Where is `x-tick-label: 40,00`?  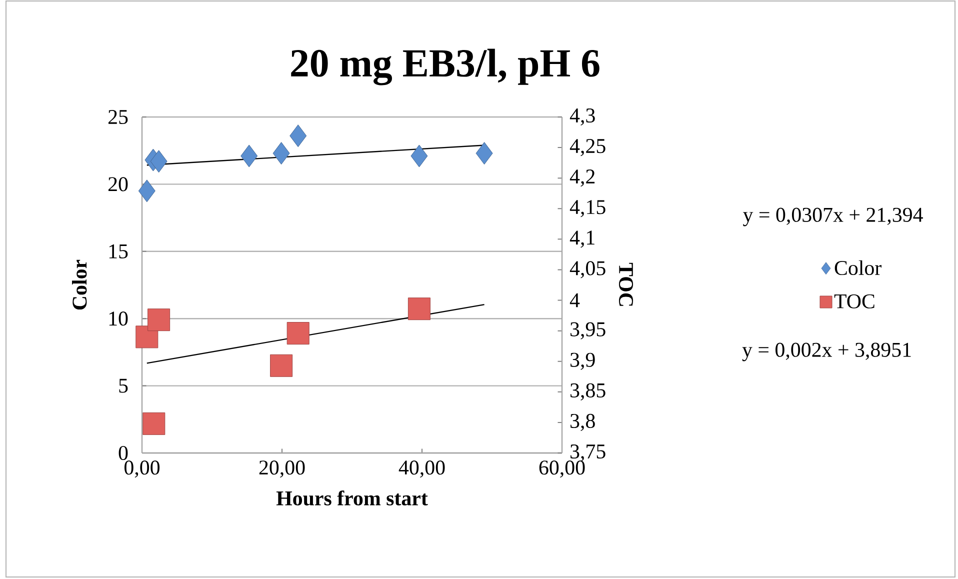 x-tick-label: 40,00 is located at coordinates (421, 469).